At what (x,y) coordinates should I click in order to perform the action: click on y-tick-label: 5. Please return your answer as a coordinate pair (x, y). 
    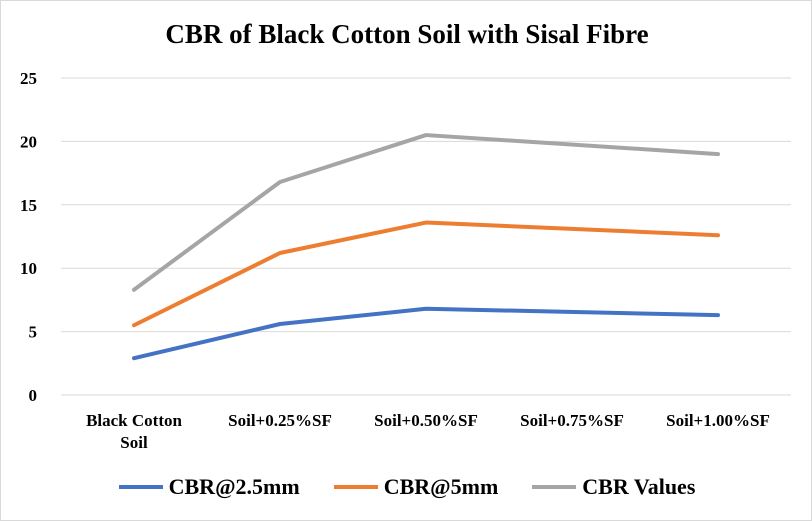
    Looking at the image, I should click on (33, 332).